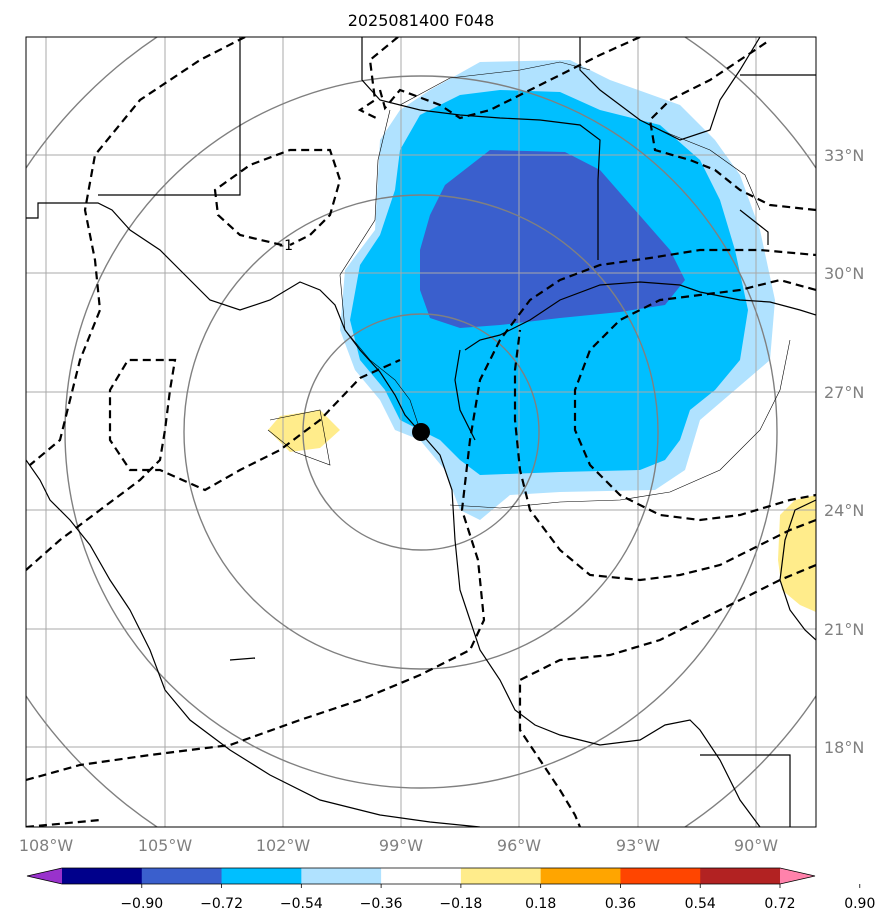 Image resolution: width=887 pixels, height=924 pixels. What do you see at coordinates (141, 904) in the screenshot?
I see `colorbar-tick-label: −0.90` at bounding box center [141, 904].